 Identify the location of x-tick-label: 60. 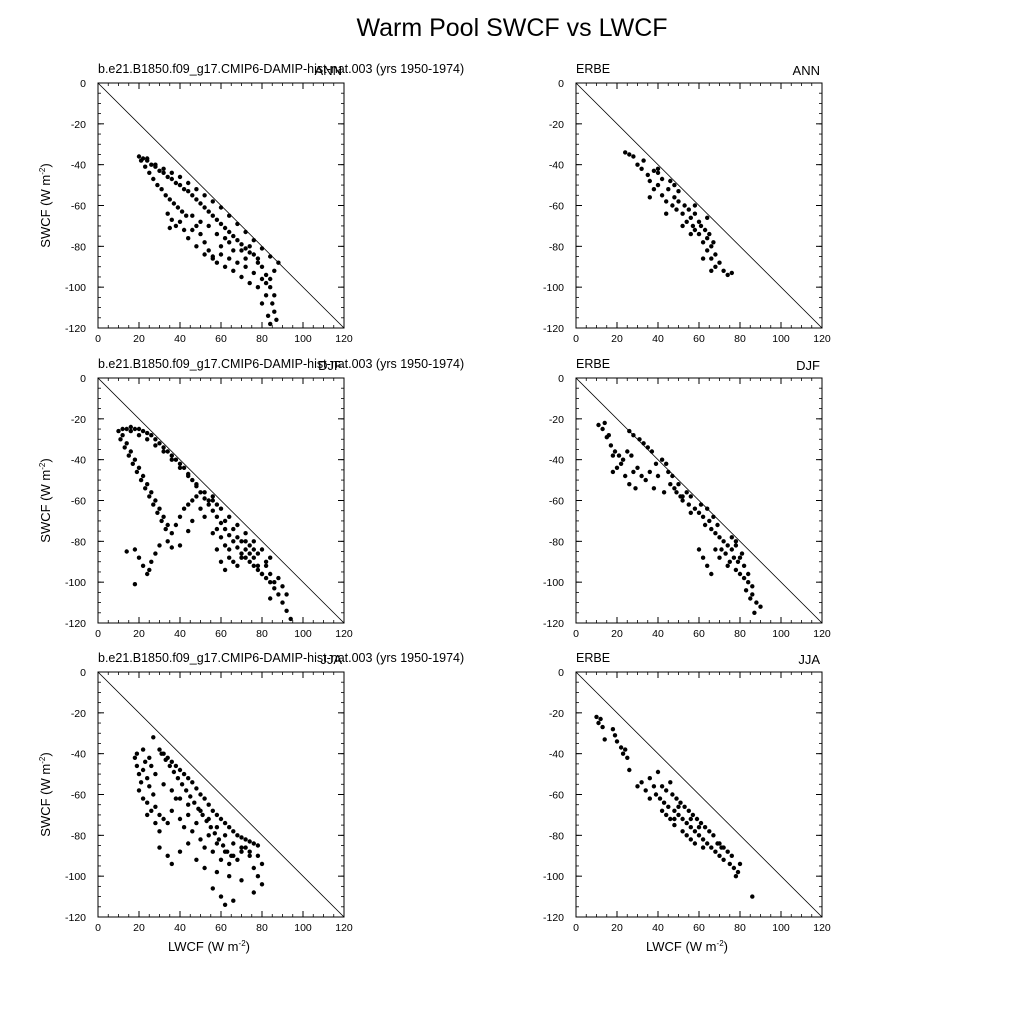
(221, 634).